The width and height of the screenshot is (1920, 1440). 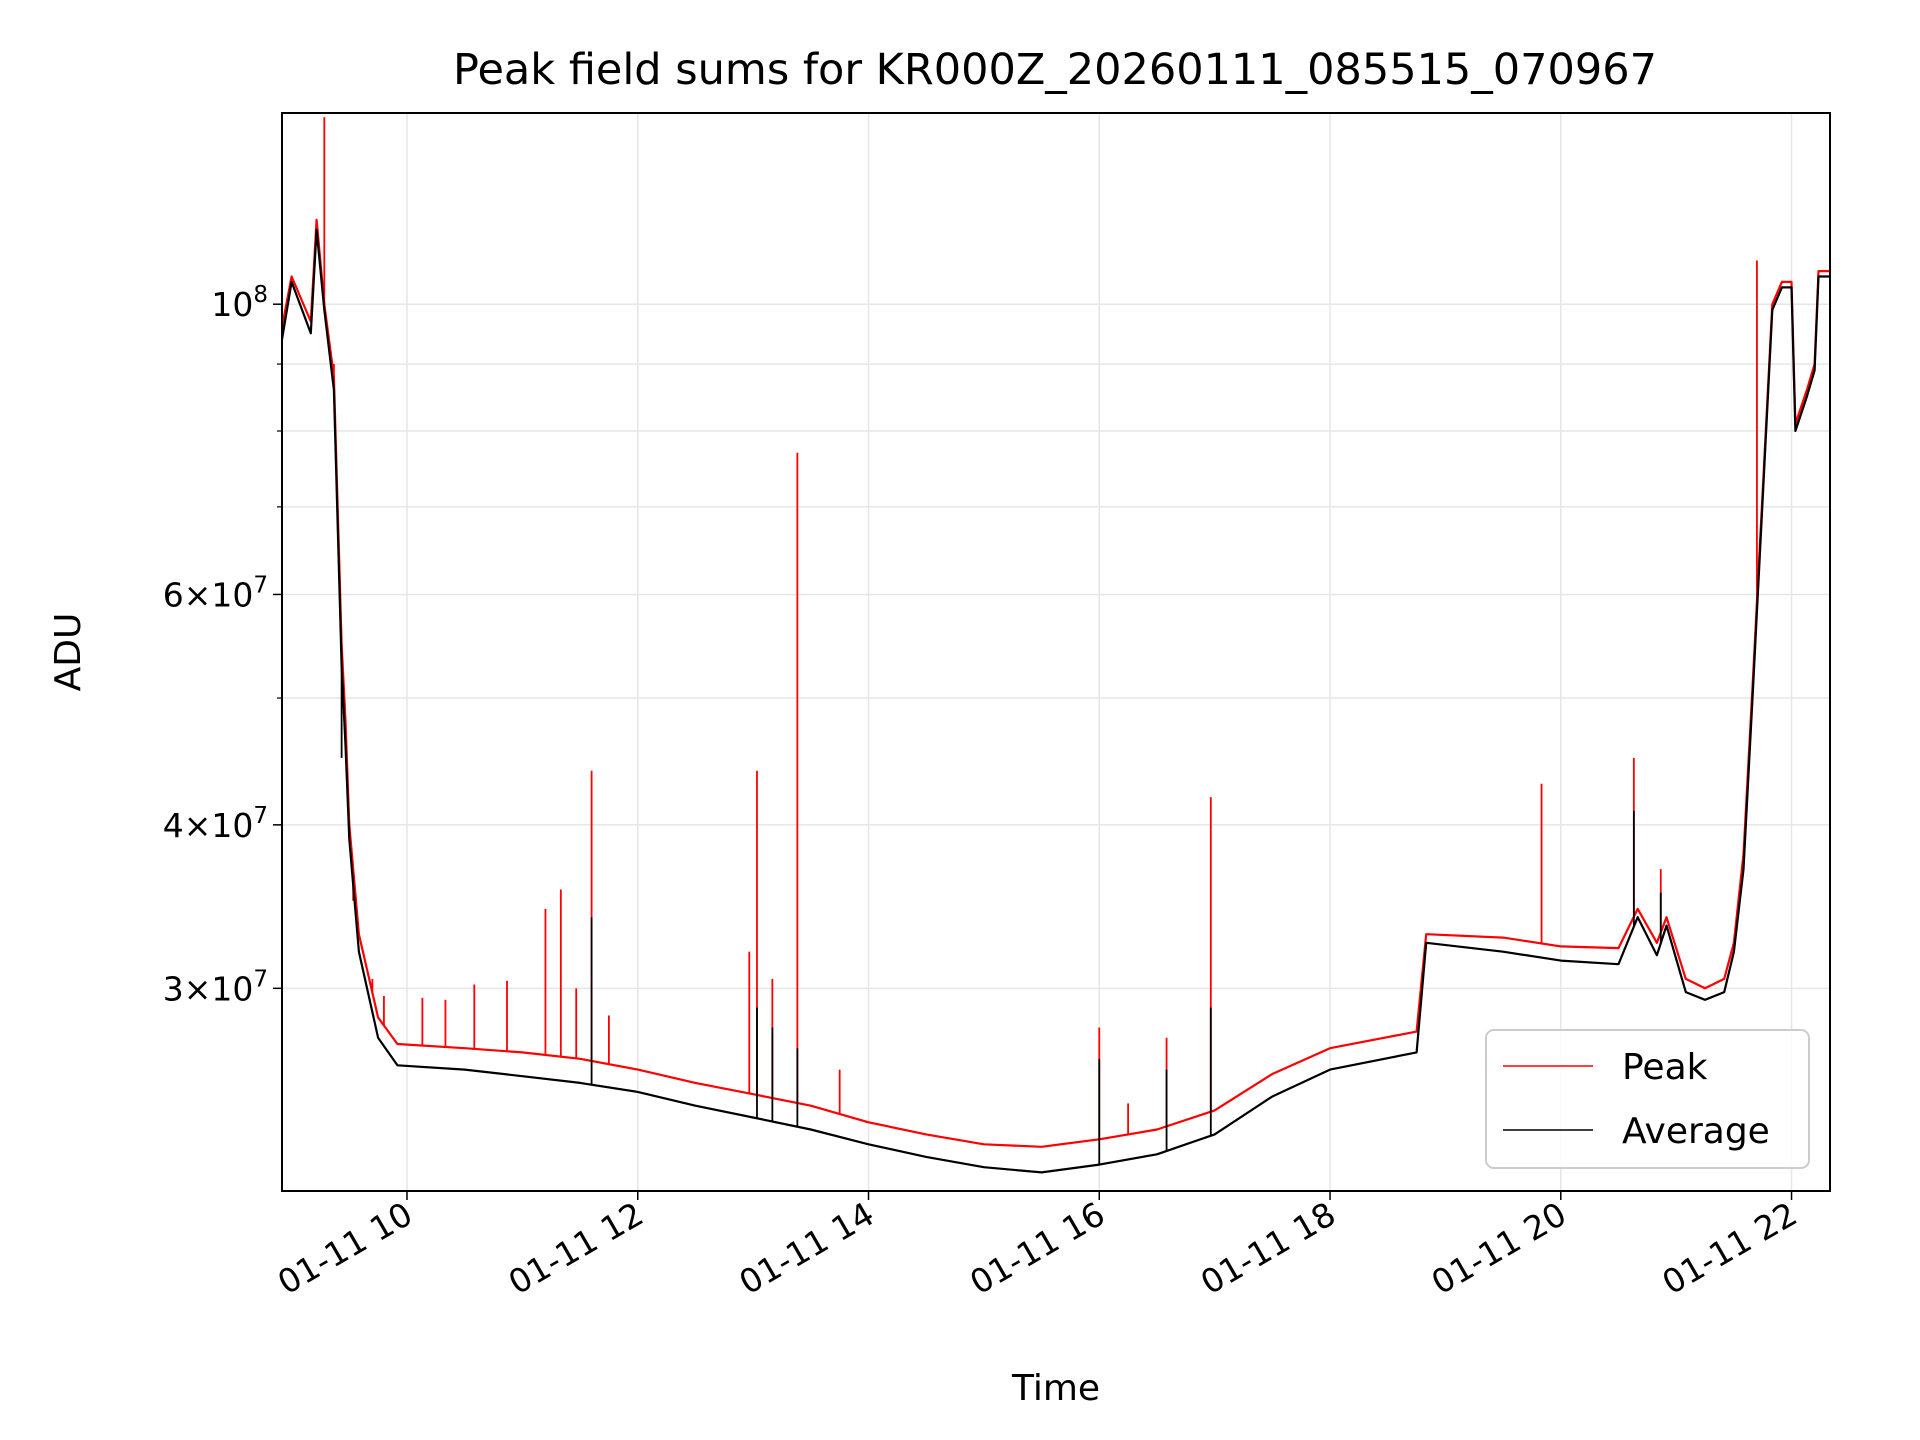 I want to click on legend-box, so click(x=1647, y=1099).